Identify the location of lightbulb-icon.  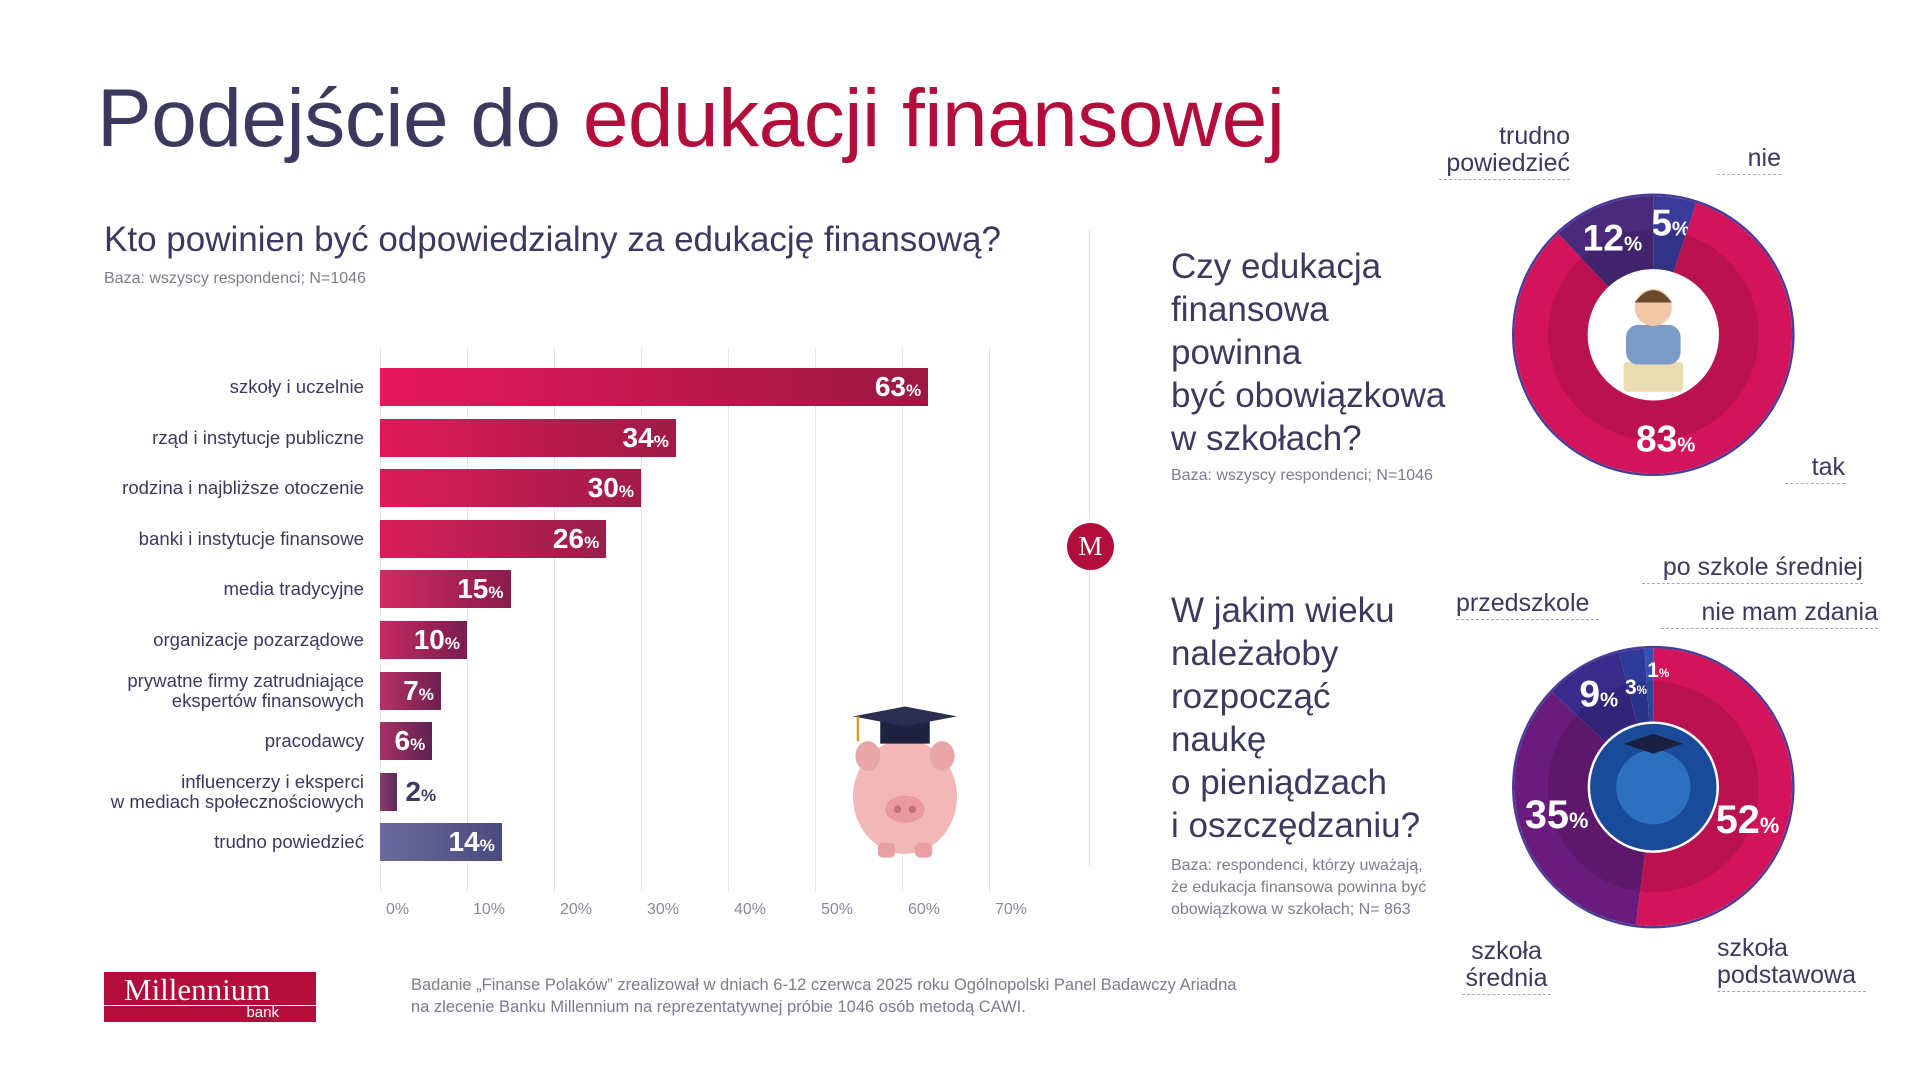
(1653, 787).